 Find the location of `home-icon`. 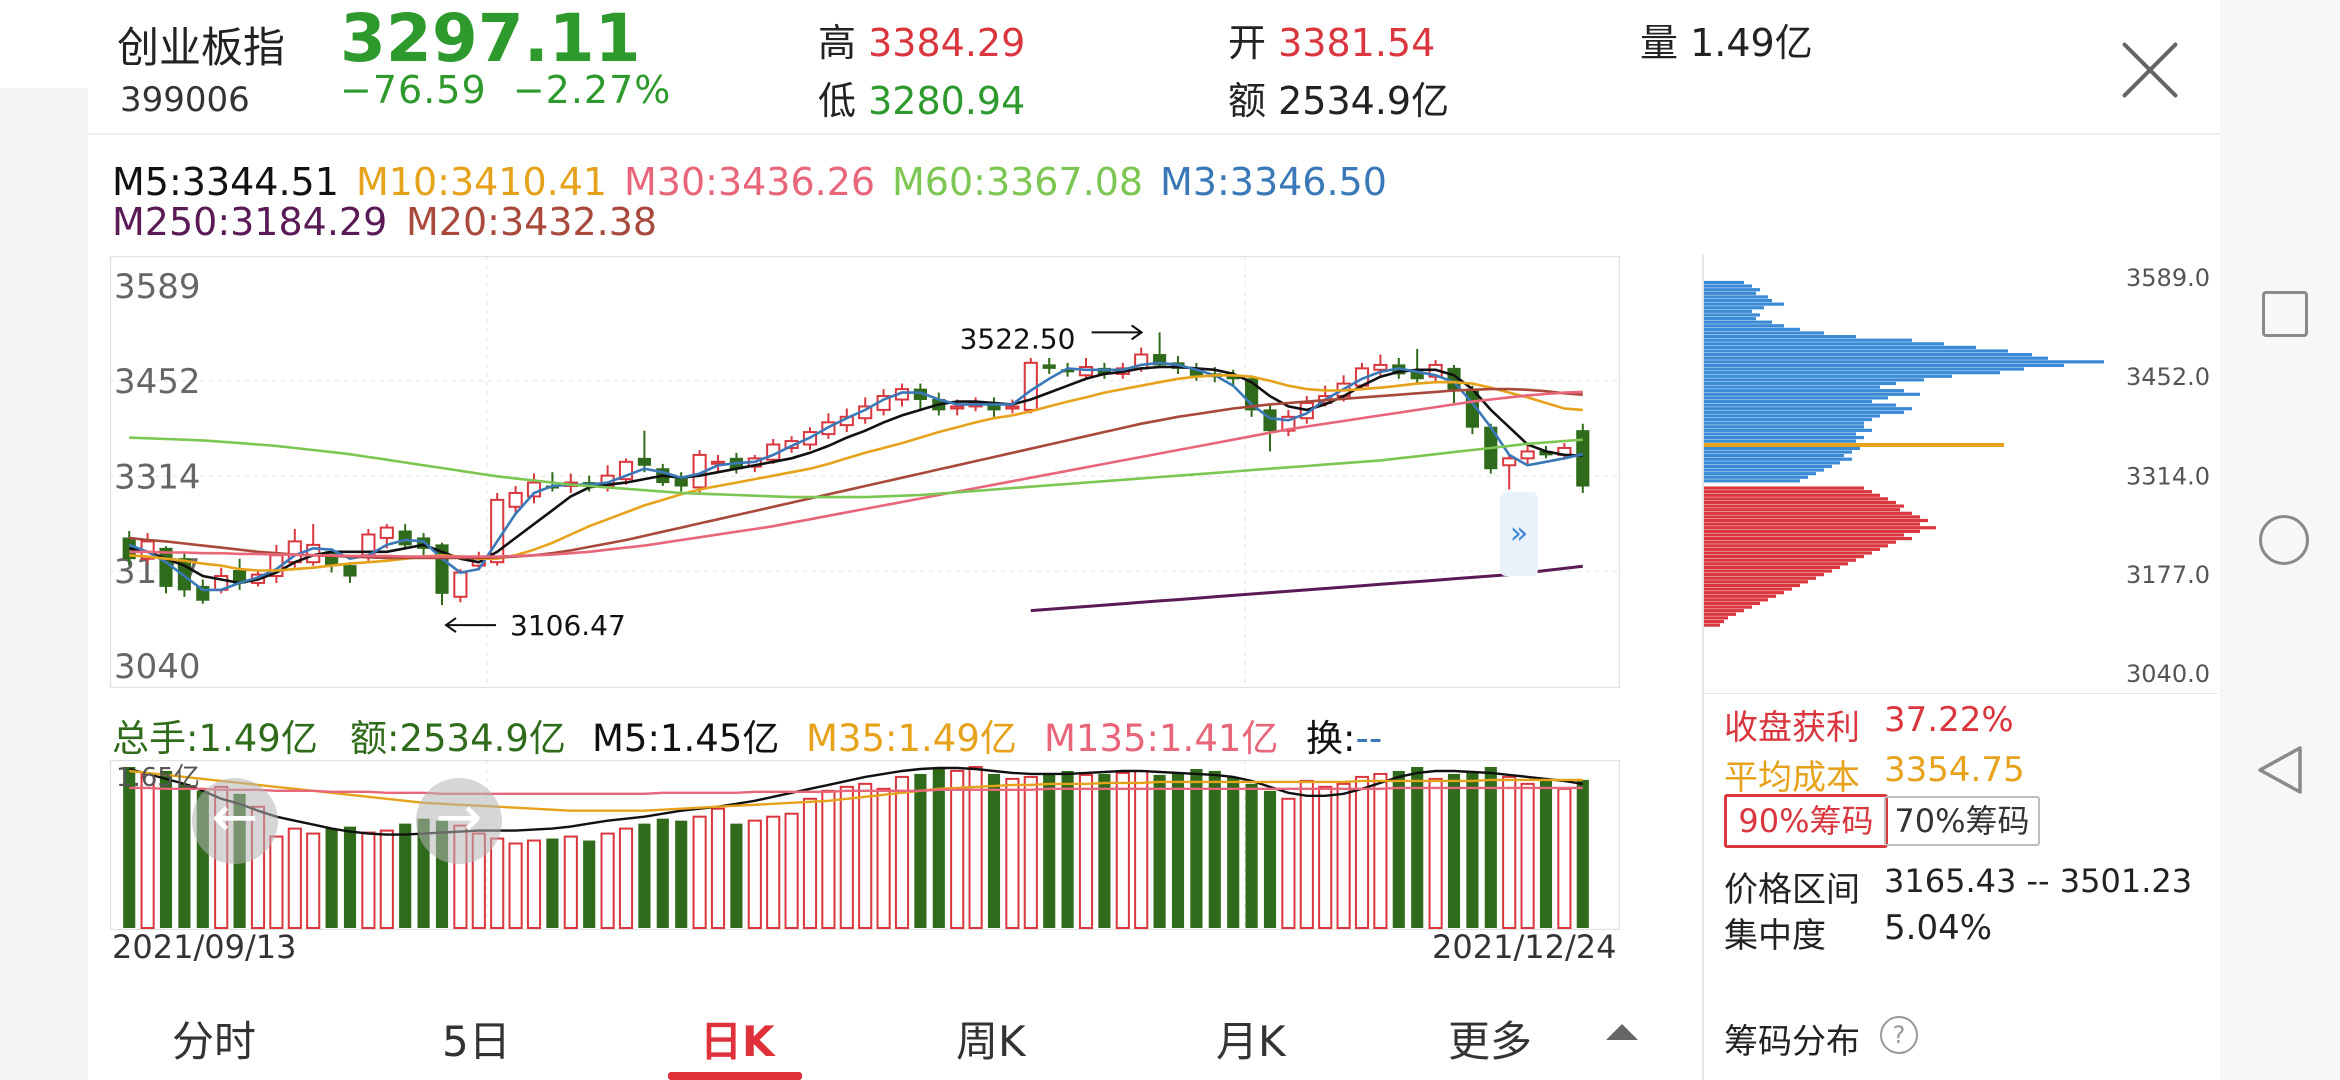

home-icon is located at coordinates (2284, 540).